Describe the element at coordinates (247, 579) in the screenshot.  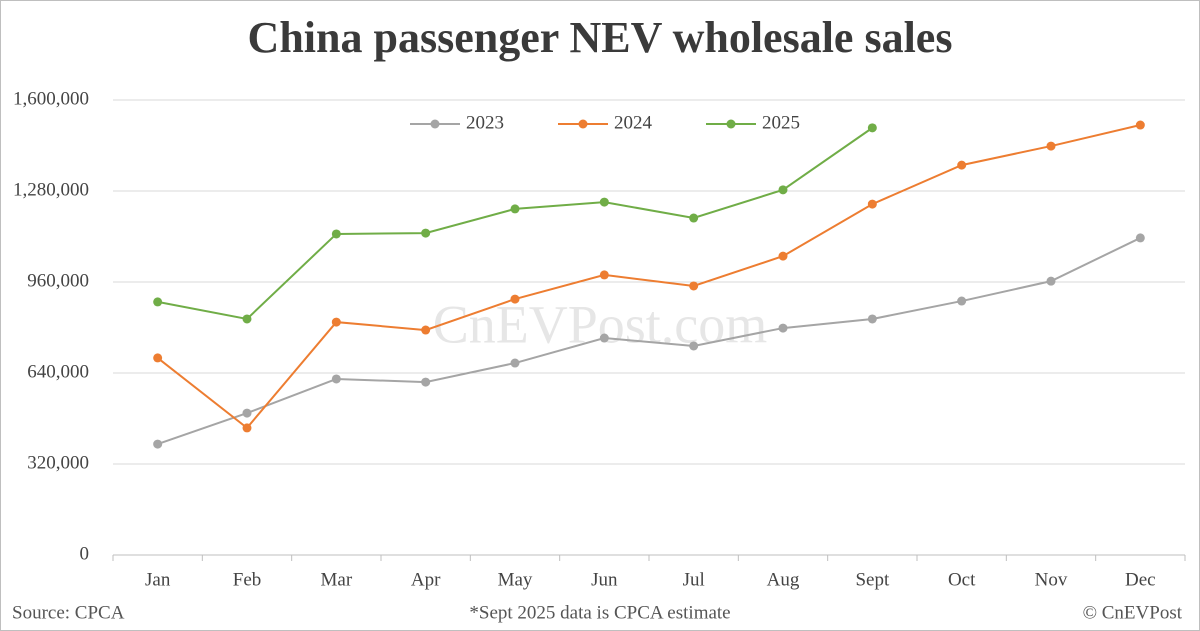
I see `x-tick-label: Feb` at that location.